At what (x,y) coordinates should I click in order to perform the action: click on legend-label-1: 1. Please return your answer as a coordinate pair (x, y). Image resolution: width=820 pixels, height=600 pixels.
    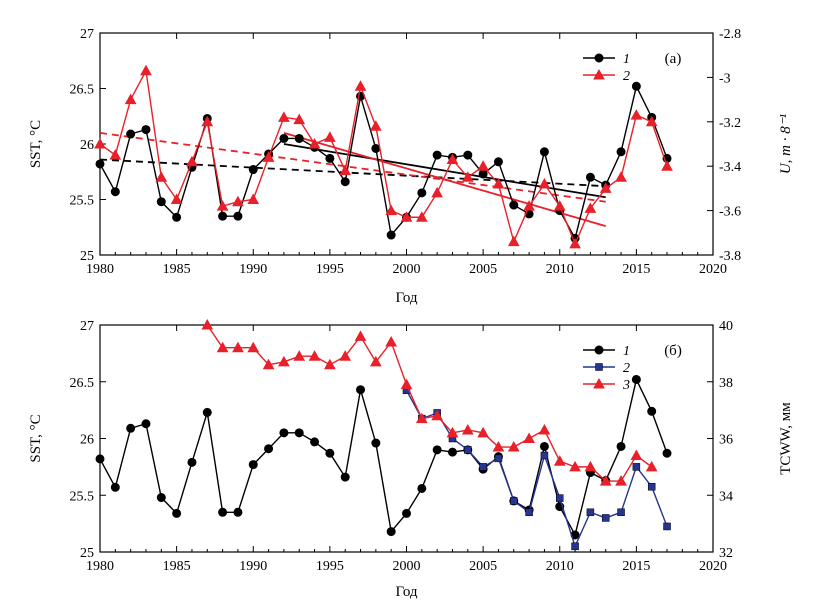
    Looking at the image, I should click on (626, 59).